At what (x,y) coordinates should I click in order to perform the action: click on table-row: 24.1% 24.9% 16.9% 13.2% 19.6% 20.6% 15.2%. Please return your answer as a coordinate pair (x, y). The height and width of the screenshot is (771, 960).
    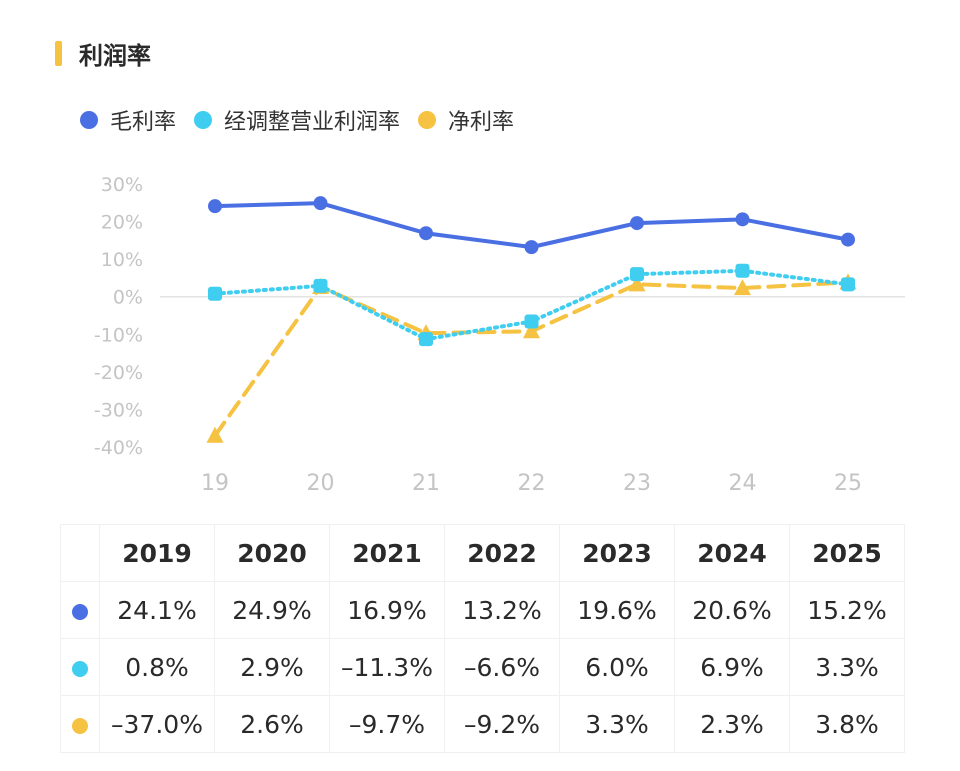
    Looking at the image, I should click on (482, 610).